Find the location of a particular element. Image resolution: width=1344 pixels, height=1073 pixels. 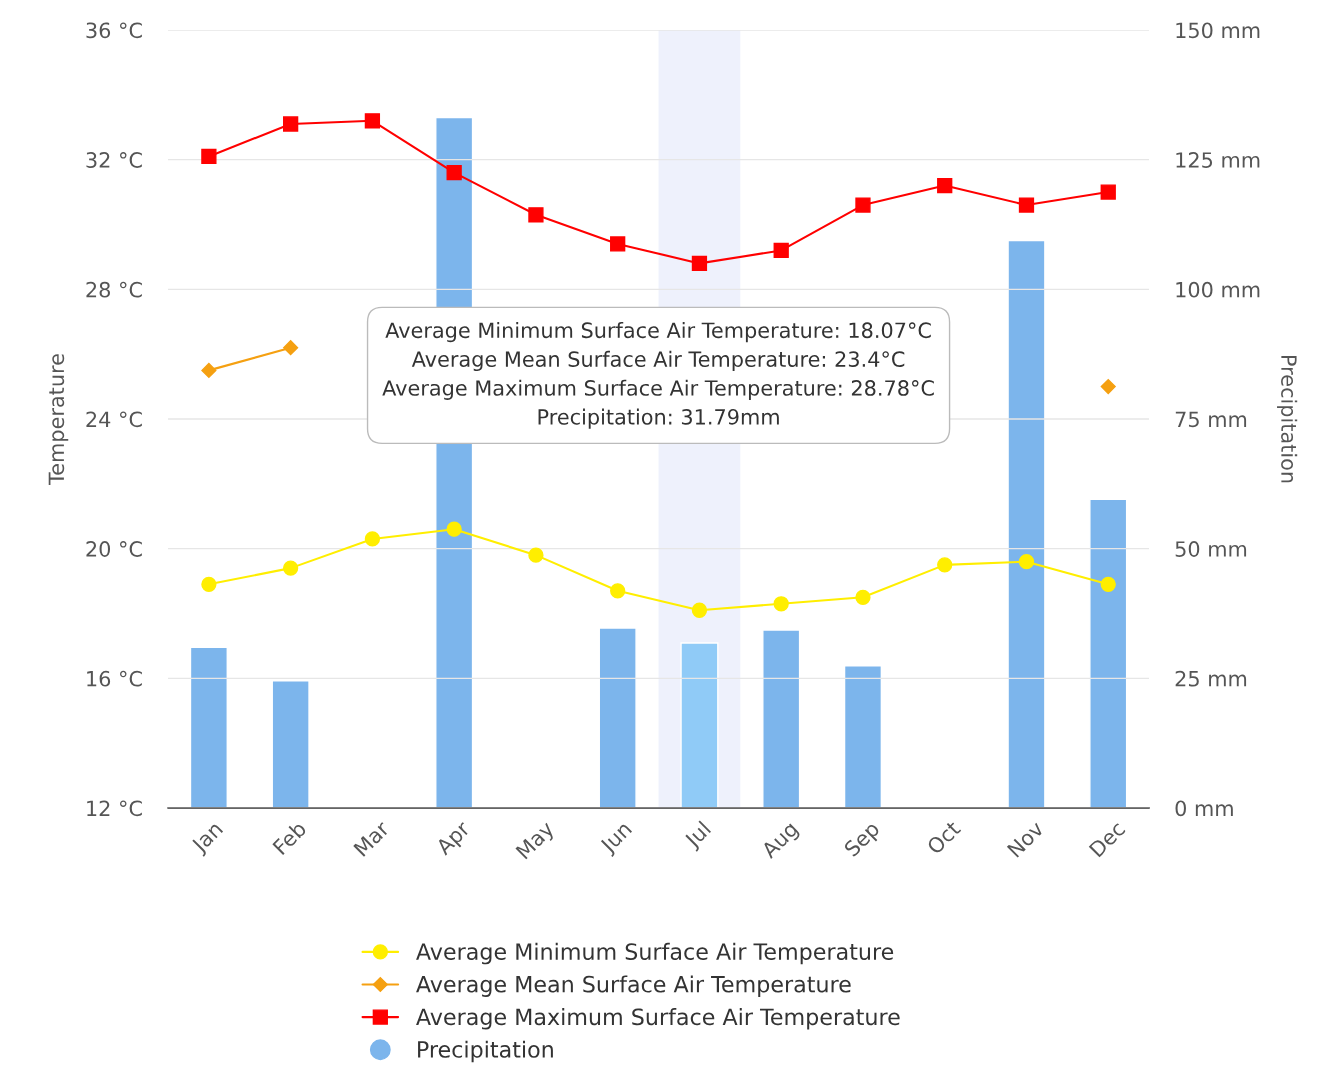

x-tick-label: Sep is located at coordinates (863, 840).